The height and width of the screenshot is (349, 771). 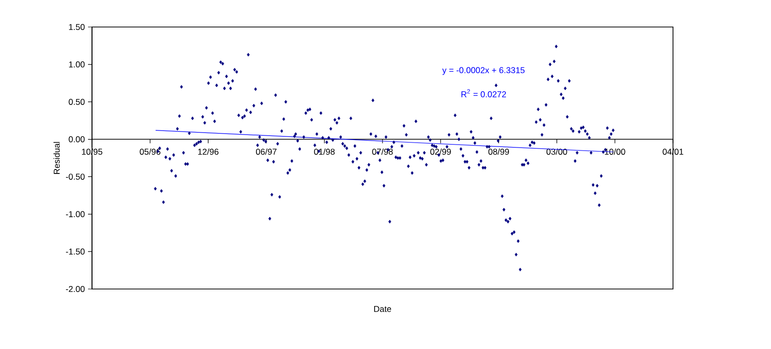 I want to click on x-tick-label: 10/00, so click(x=615, y=151).